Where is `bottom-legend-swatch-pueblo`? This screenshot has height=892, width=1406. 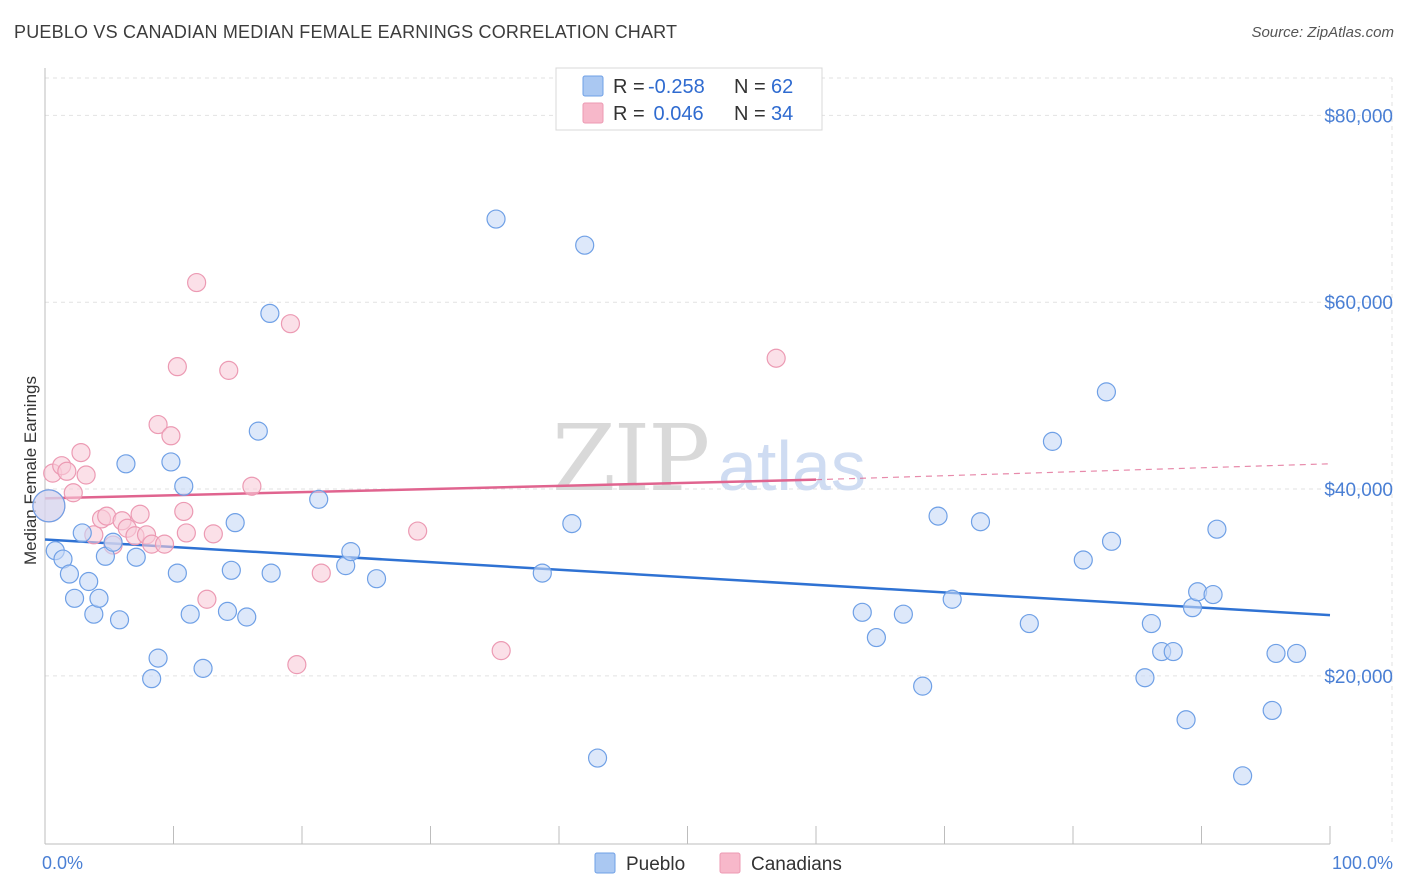
bottom-legend-swatch-pueblo is located at coordinates (605, 863).